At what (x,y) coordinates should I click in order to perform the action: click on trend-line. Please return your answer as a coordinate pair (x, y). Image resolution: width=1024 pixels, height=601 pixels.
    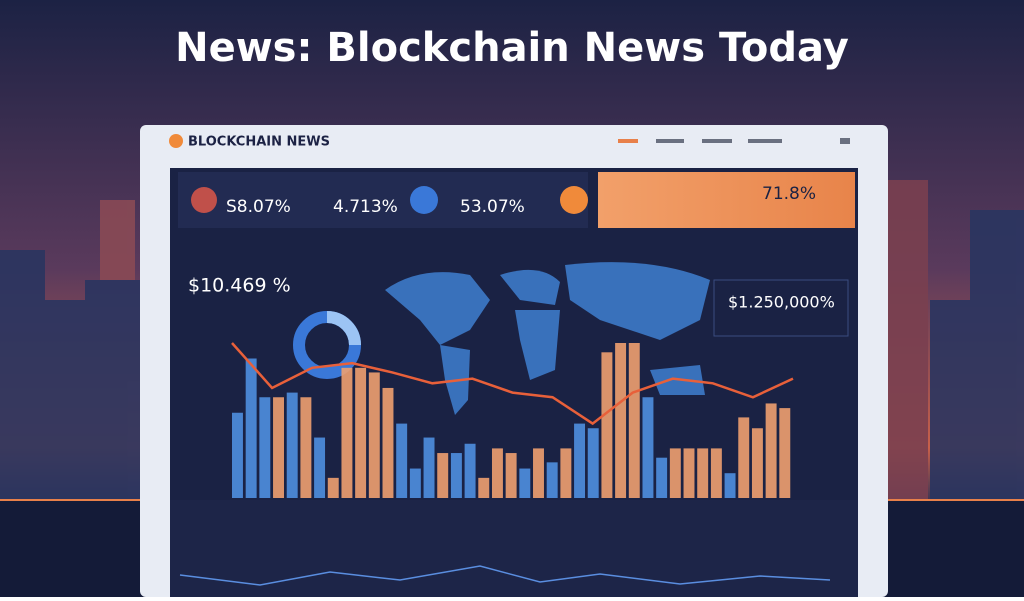
    Looking at the image, I should click on (512, 384).